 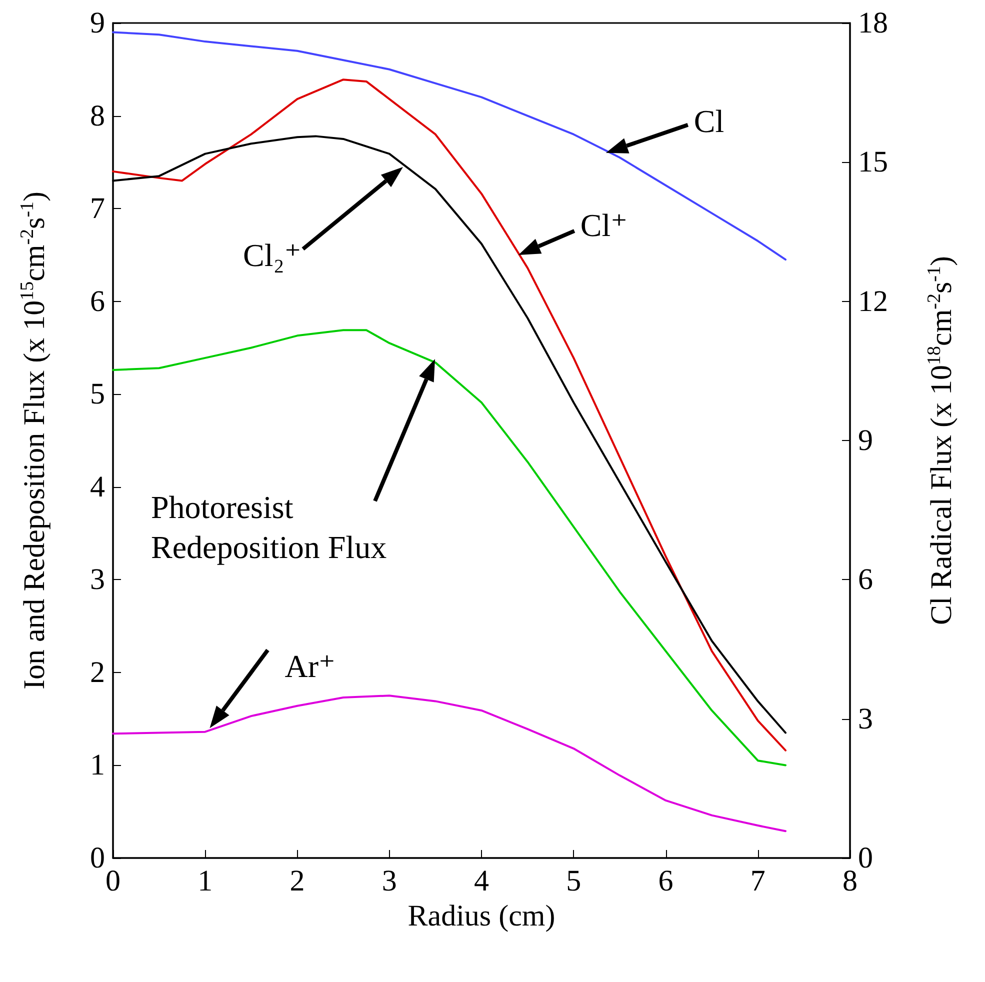 I want to click on y2-tick-label: 3, so click(x=865, y=719).